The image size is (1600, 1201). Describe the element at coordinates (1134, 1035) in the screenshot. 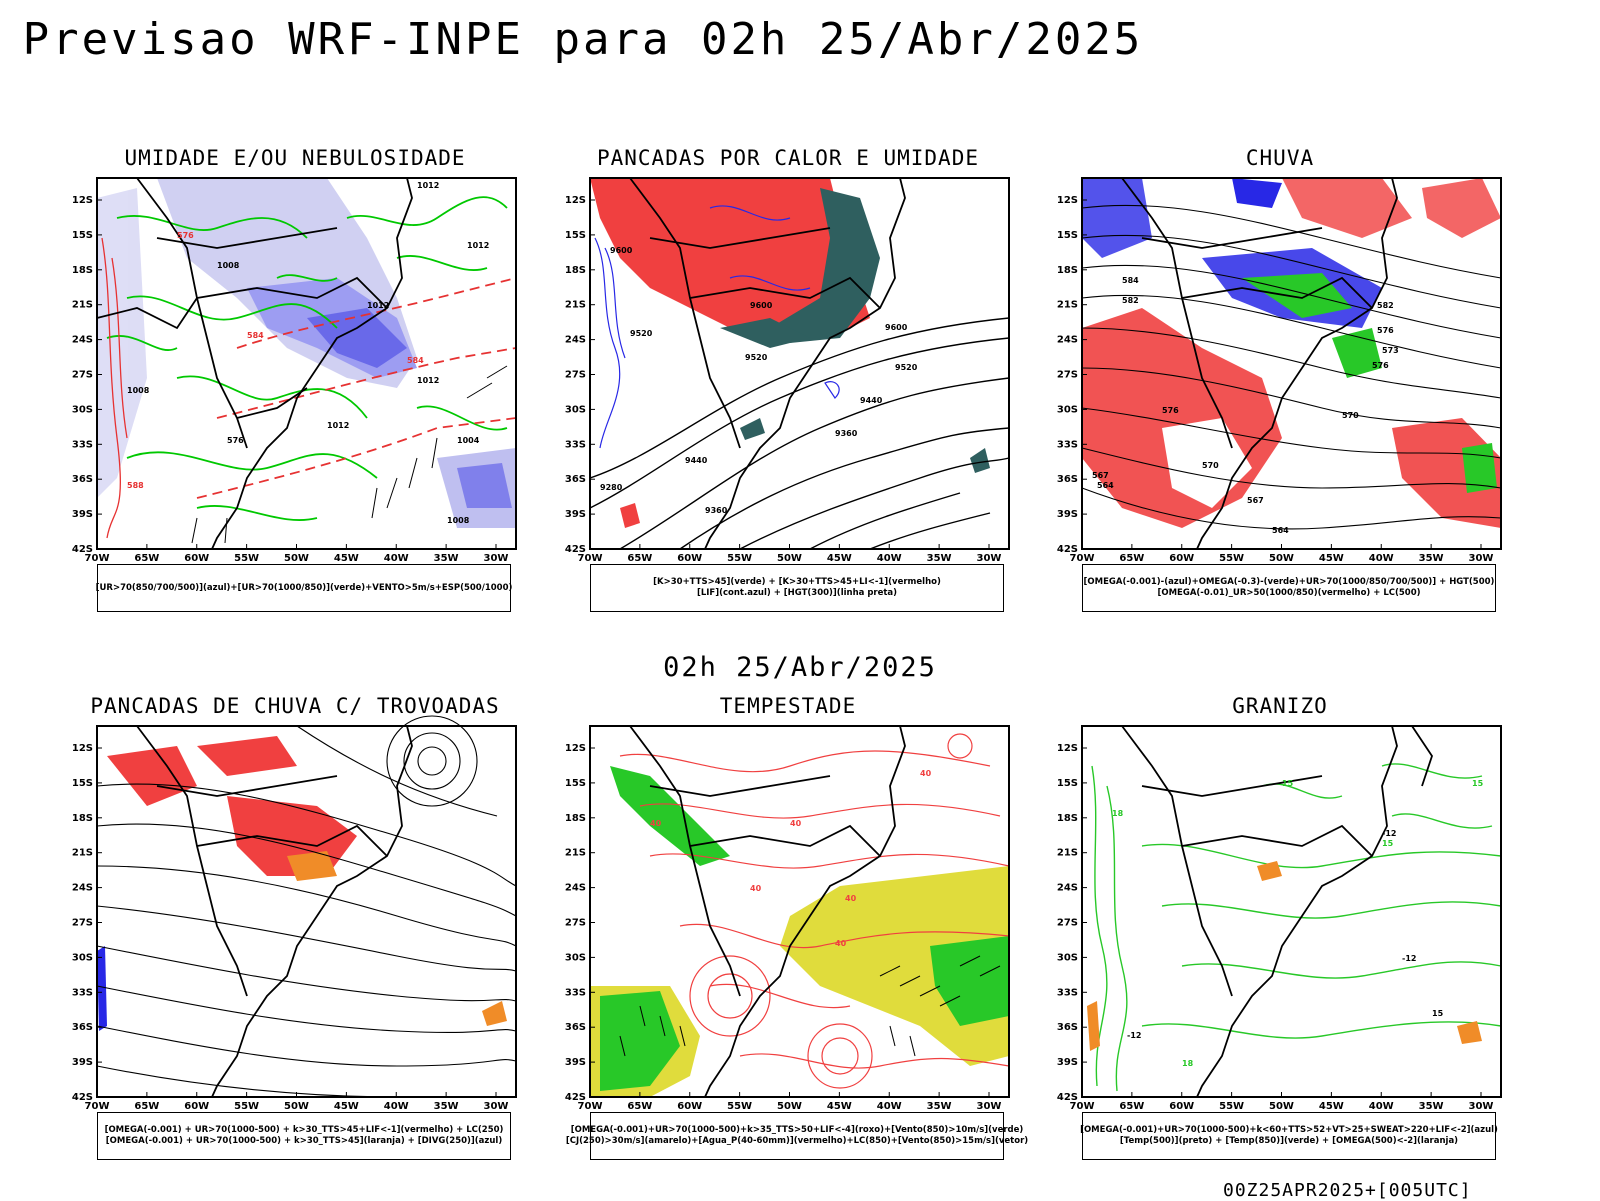

I see `svg-text: -12` at that location.